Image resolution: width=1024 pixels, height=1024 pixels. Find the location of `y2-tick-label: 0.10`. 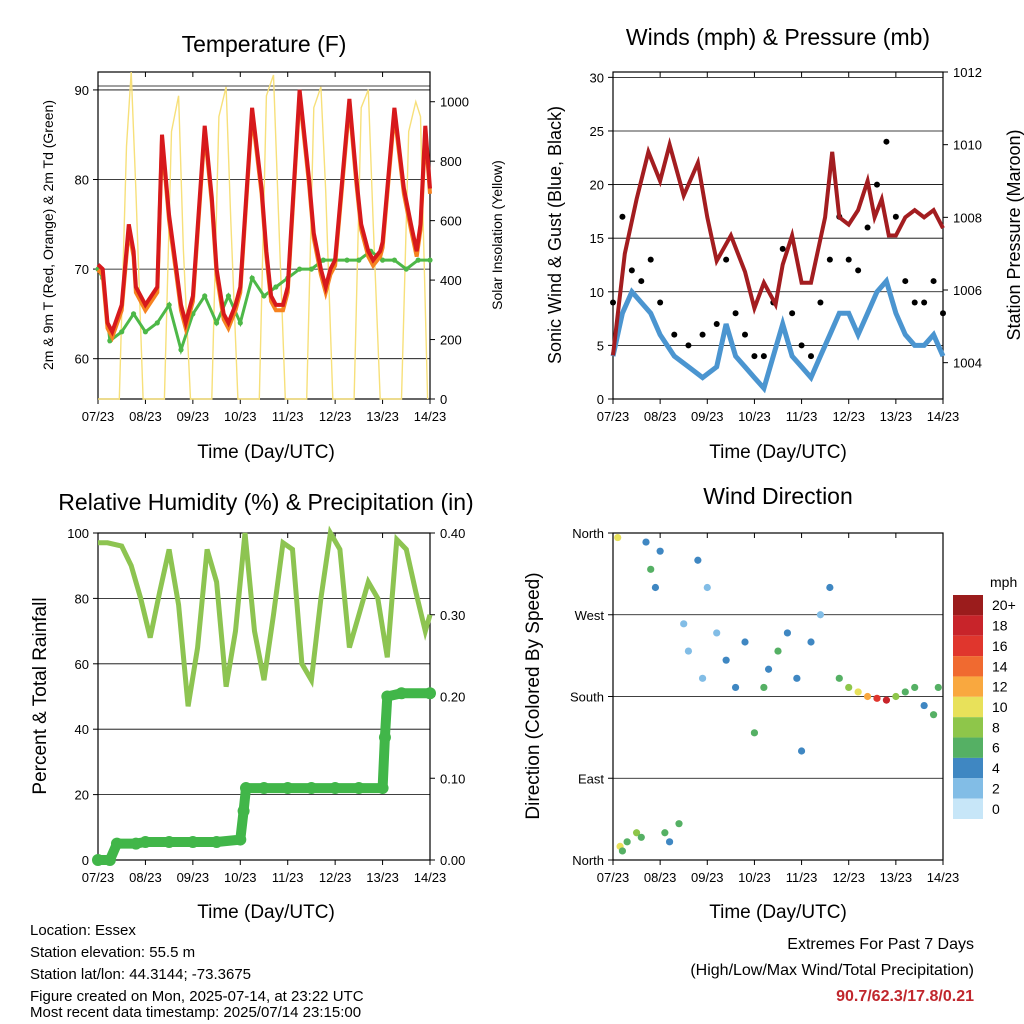

y2-tick-label: 0.10 is located at coordinates (452, 778).